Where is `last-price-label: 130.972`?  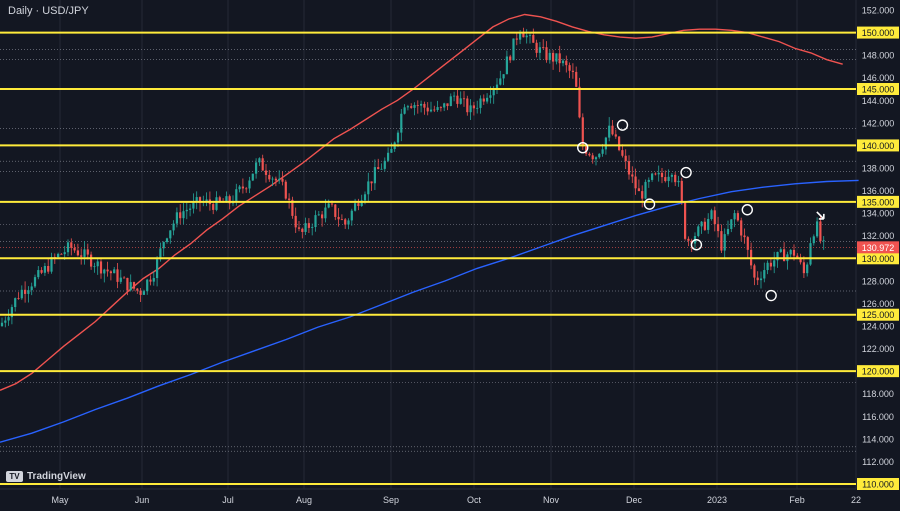 last-price-label: 130.972 is located at coordinates (878, 248).